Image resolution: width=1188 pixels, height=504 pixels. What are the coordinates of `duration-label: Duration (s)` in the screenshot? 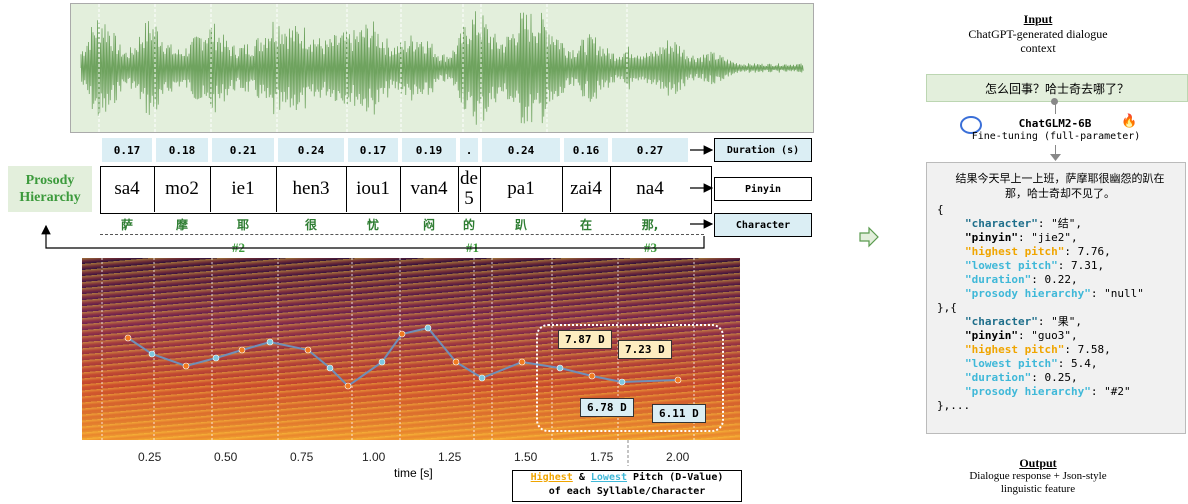 It's located at (763, 150).